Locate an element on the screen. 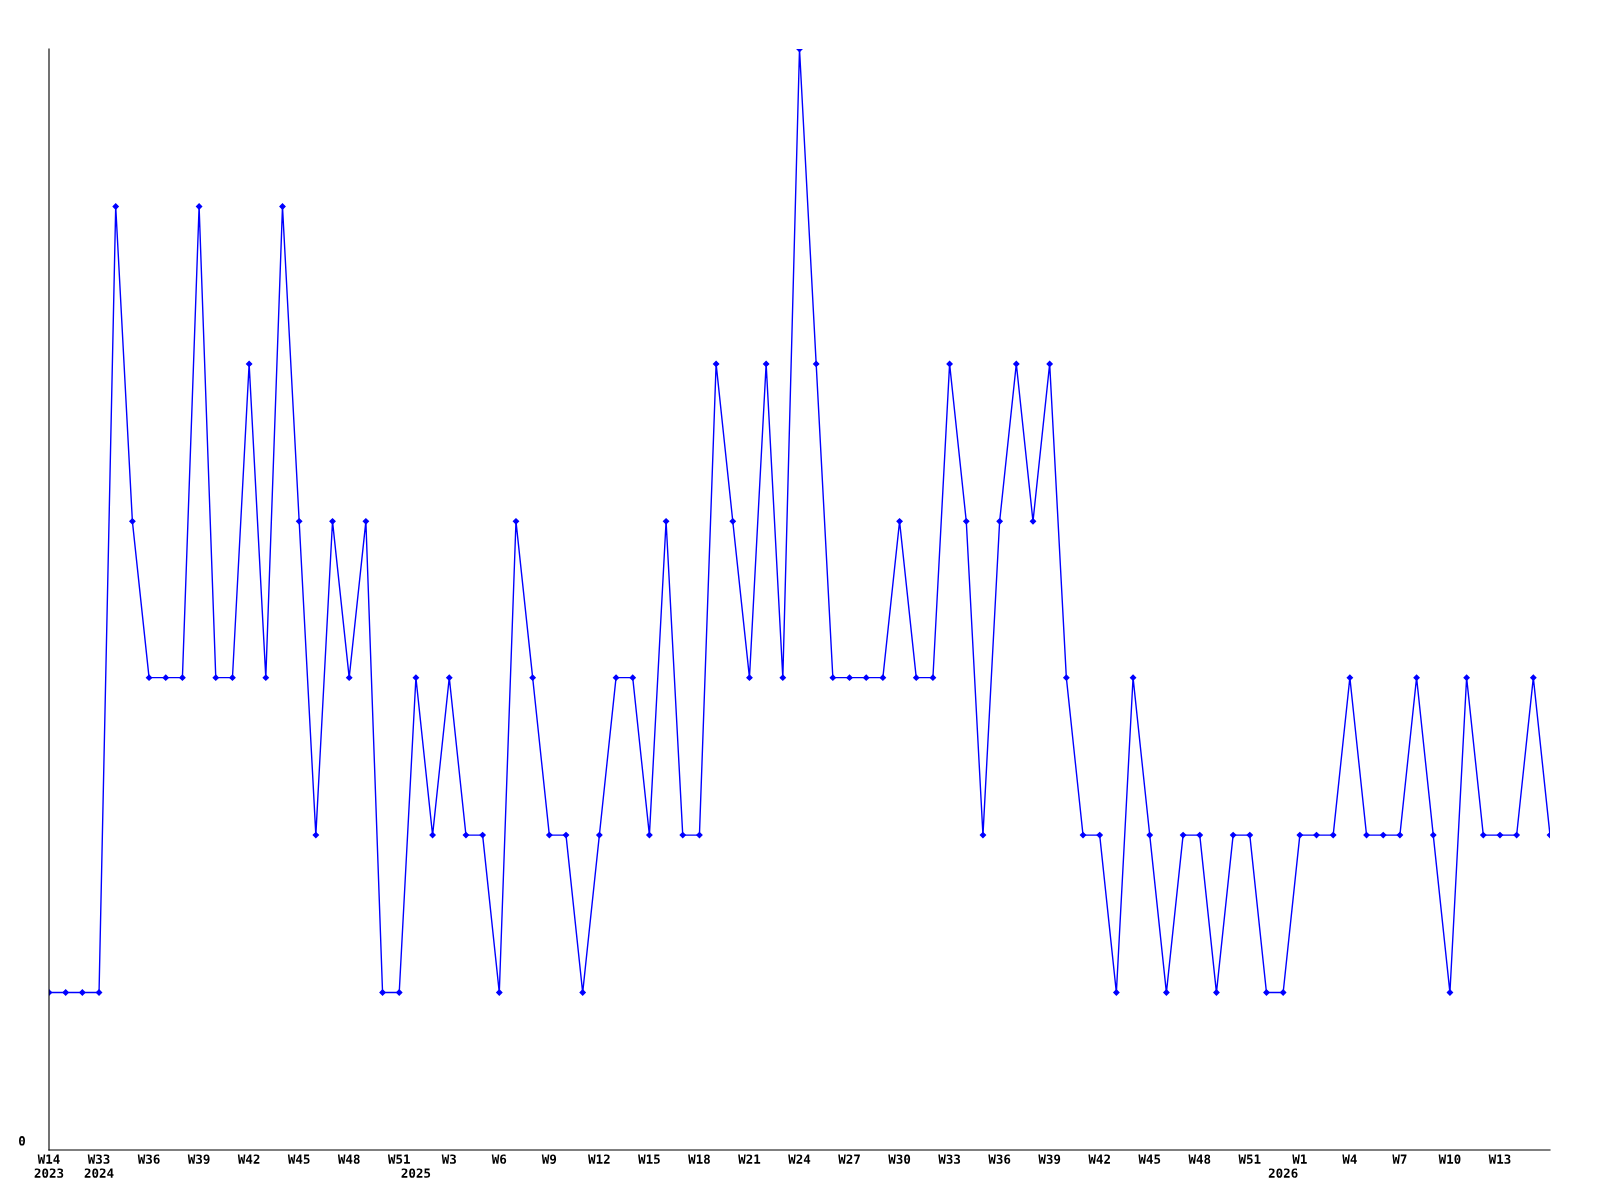  x-tick-label: W7 is located at coordinates (1399, 1159).